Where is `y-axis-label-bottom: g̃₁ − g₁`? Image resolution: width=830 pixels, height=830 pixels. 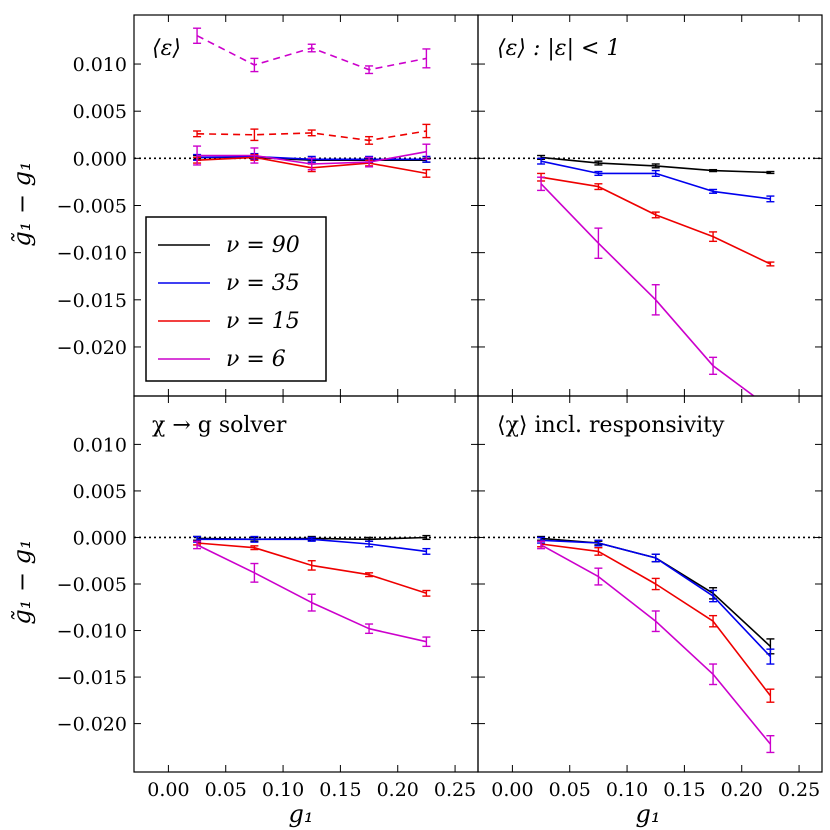
y-axis-label-bottom: g̃₁ − g₁ is located at coordinates (22, 581).